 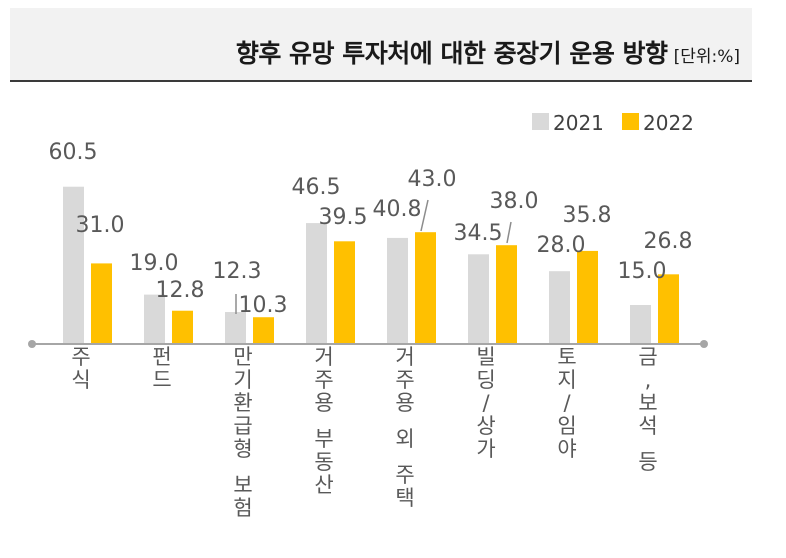 What do you see at coordinates (578, 123) in the screenshot?
I see `legend-label-2021: 2021` at bounding box center [578, 123].